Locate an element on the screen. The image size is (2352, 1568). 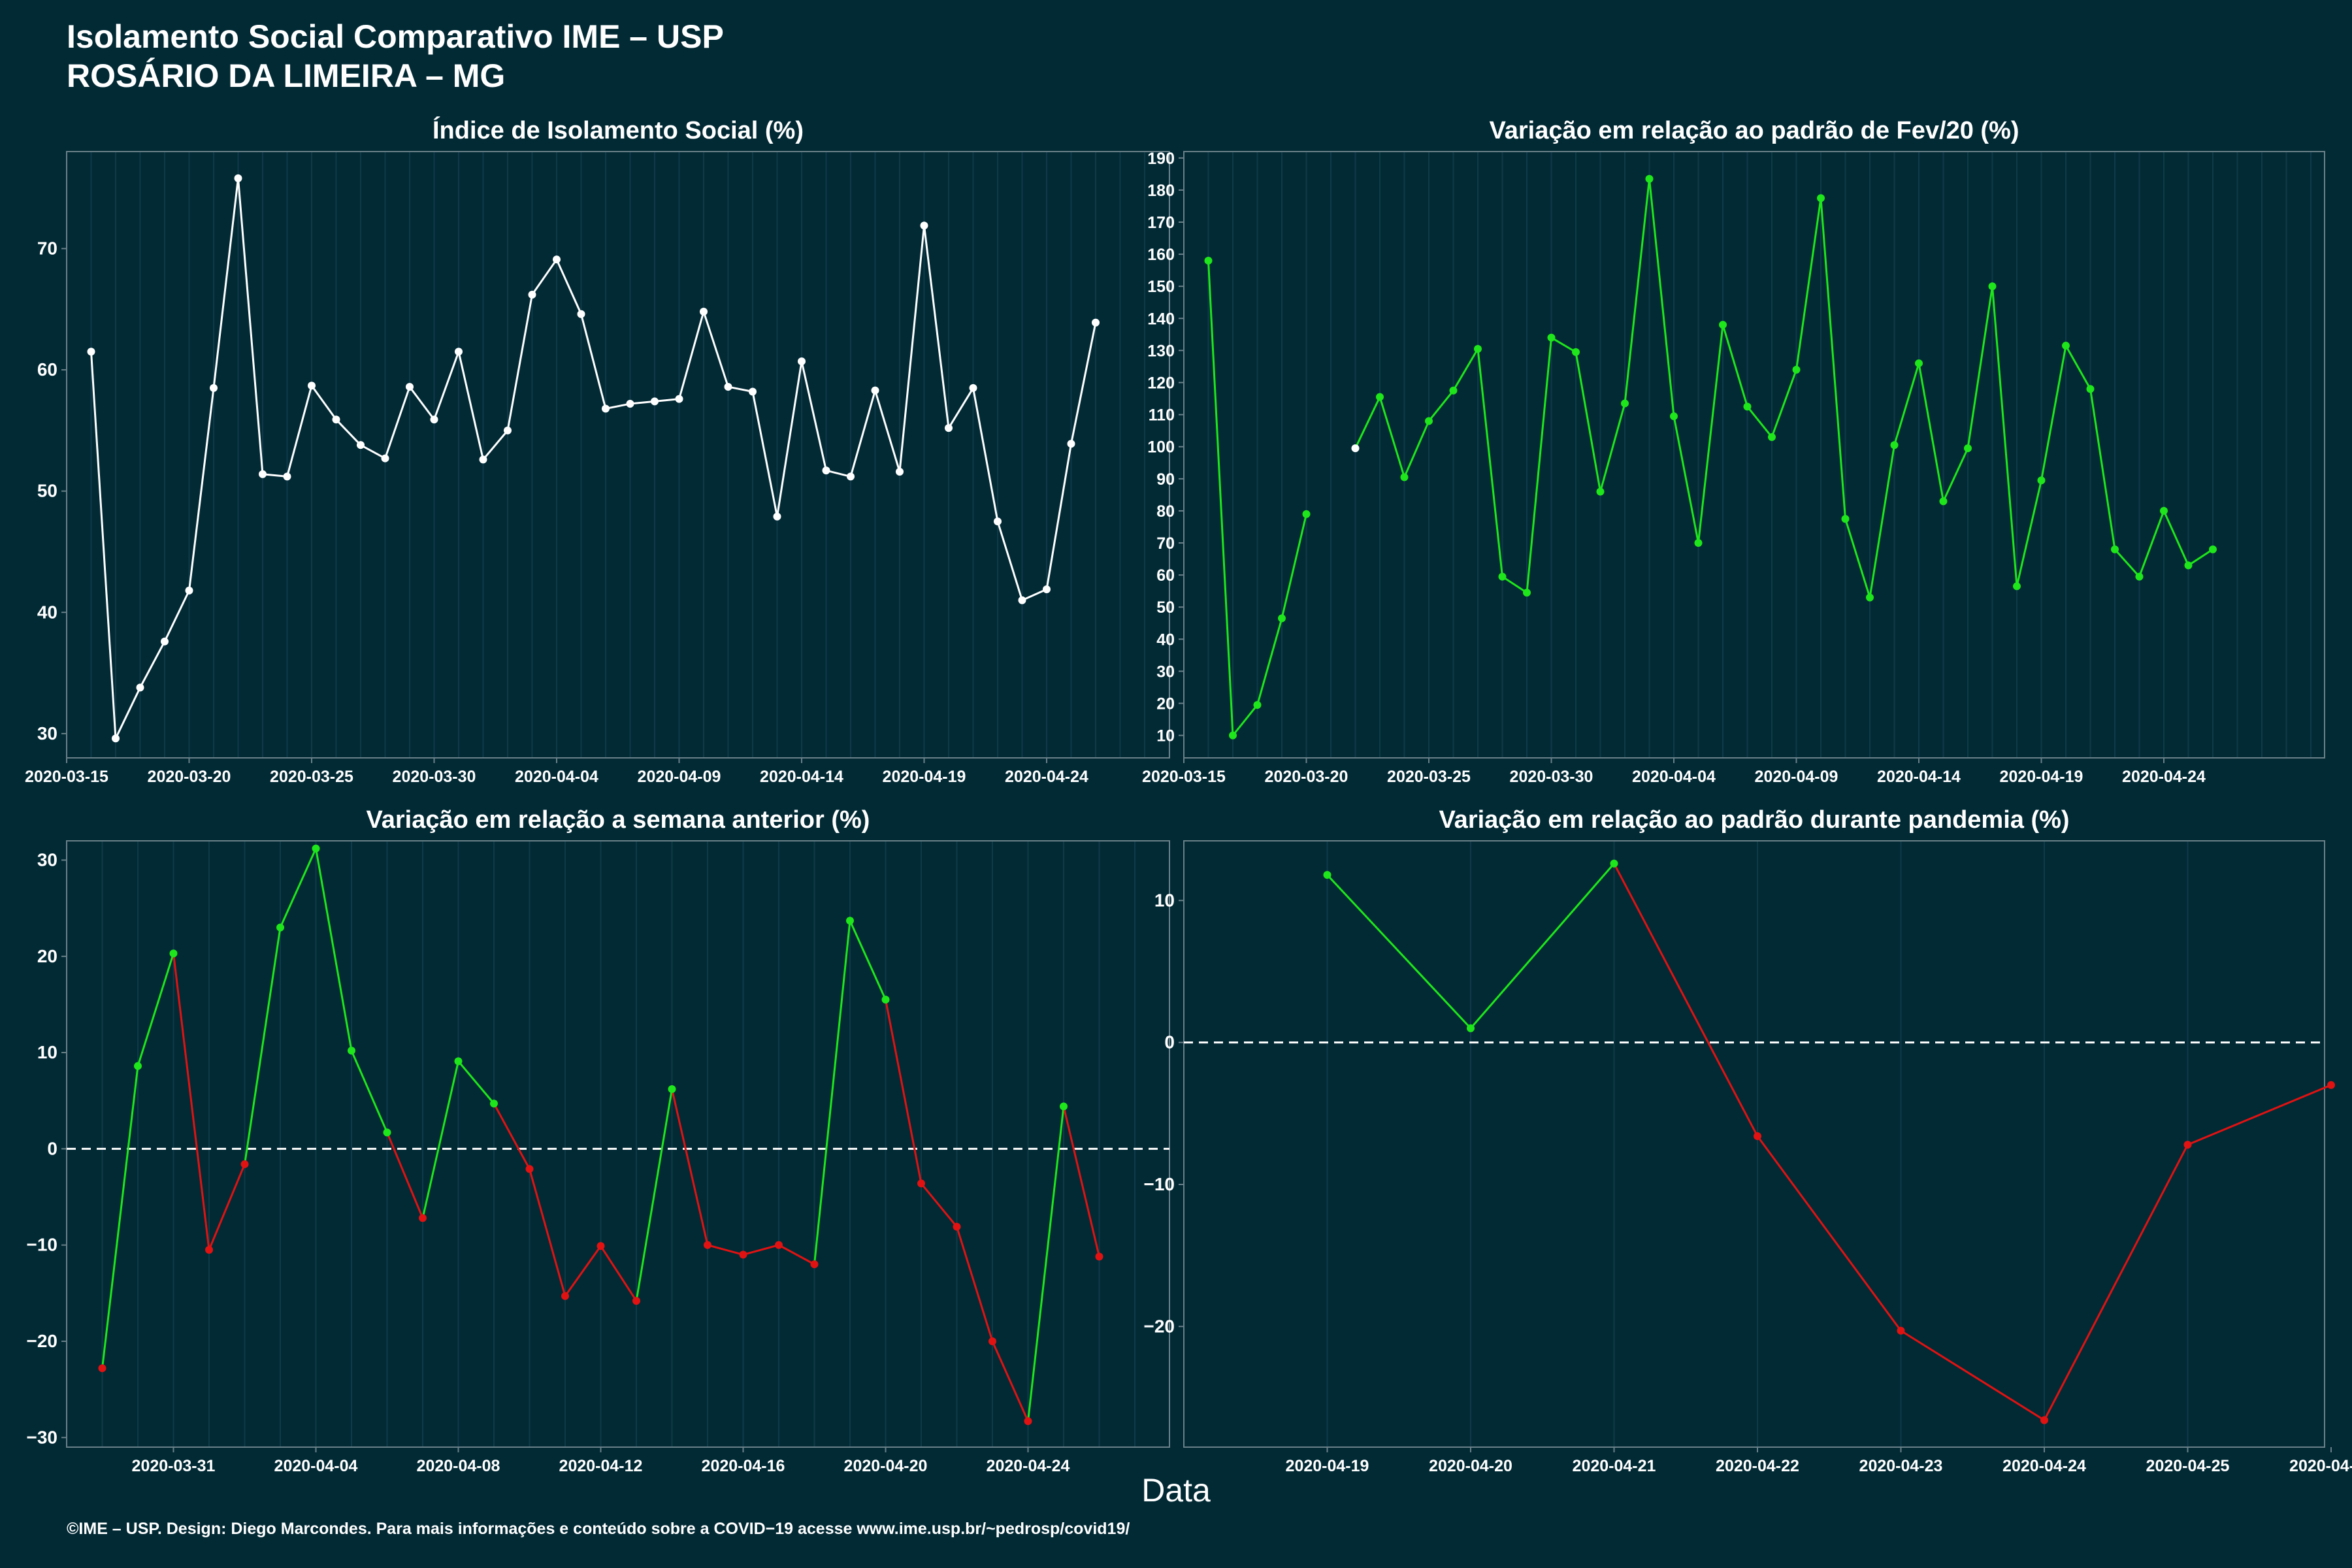
y-tick-label: −10 is located at coordinates (1159, 1184).